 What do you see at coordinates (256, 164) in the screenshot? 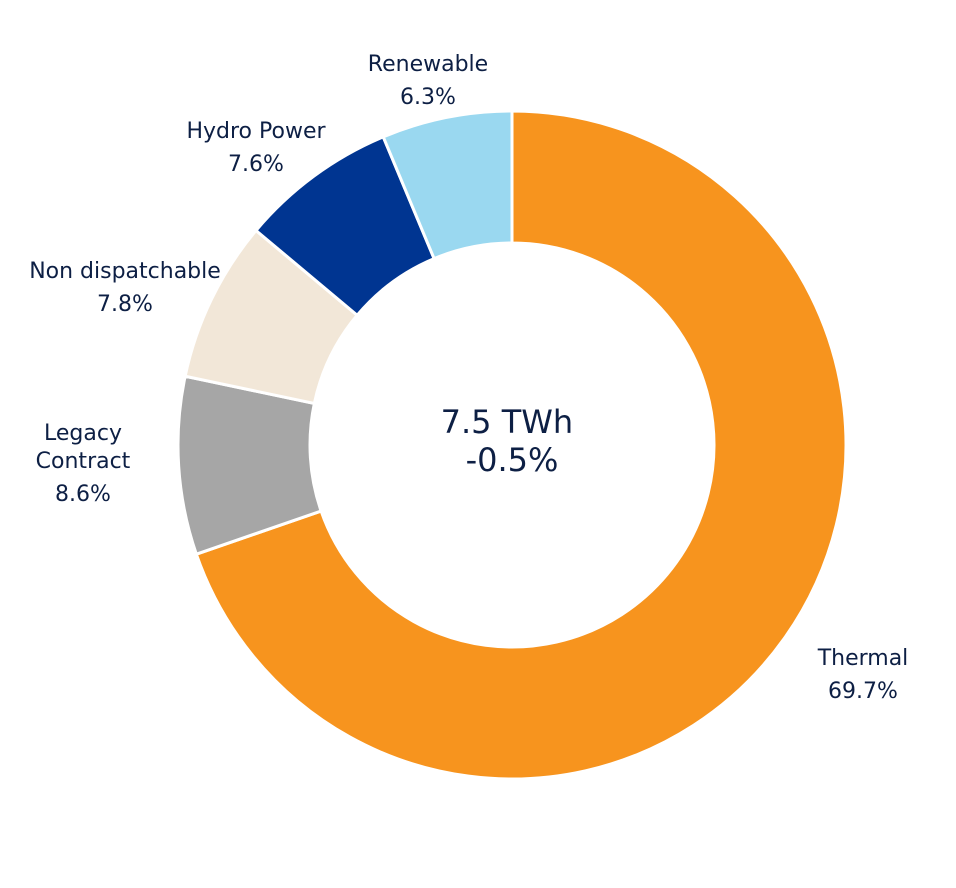
I see `slice-value-label: 7.6%` at bounding box center [256, 164].